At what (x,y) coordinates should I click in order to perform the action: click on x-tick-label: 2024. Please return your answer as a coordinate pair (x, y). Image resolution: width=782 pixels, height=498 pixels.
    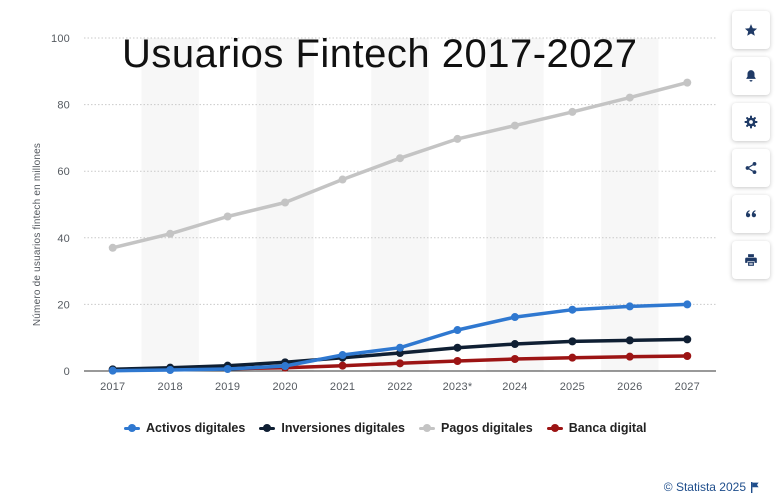
    Looking at the image, I should click on (514, 387).